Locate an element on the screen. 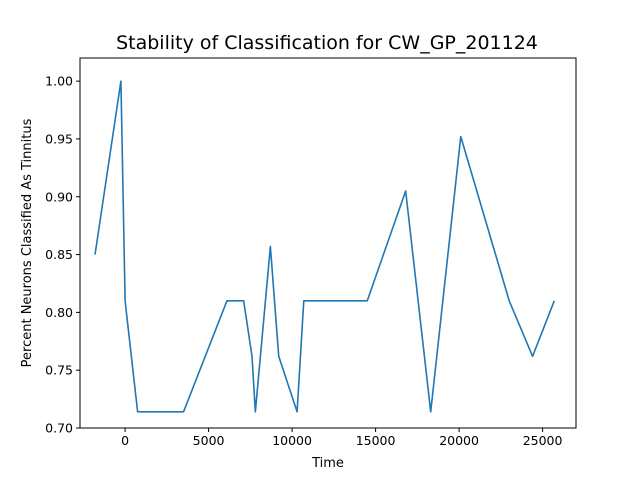 Image resolution: width=640 pixels, height=480 pixels. y-tick-label: 0.90 is located at coordinates (59, 196).